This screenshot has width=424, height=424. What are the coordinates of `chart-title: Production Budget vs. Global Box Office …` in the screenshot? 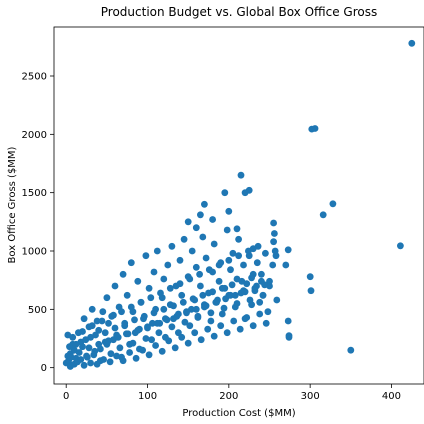 It's located at (239, 12).